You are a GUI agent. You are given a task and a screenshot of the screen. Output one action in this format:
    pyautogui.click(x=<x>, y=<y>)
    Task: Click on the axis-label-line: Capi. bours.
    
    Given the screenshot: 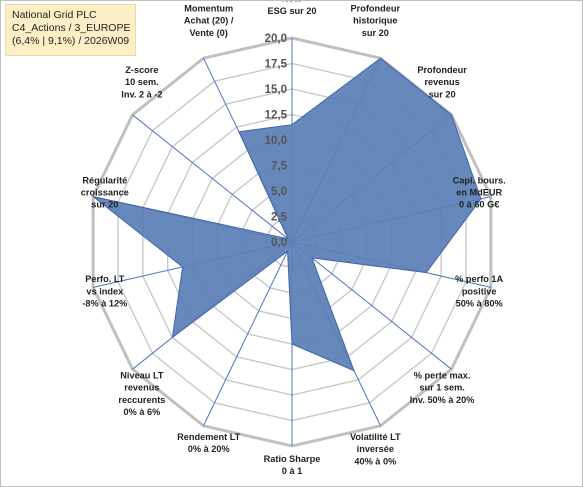 What is the action you would take?
    pyautogui.click(x=479, y=180)
    